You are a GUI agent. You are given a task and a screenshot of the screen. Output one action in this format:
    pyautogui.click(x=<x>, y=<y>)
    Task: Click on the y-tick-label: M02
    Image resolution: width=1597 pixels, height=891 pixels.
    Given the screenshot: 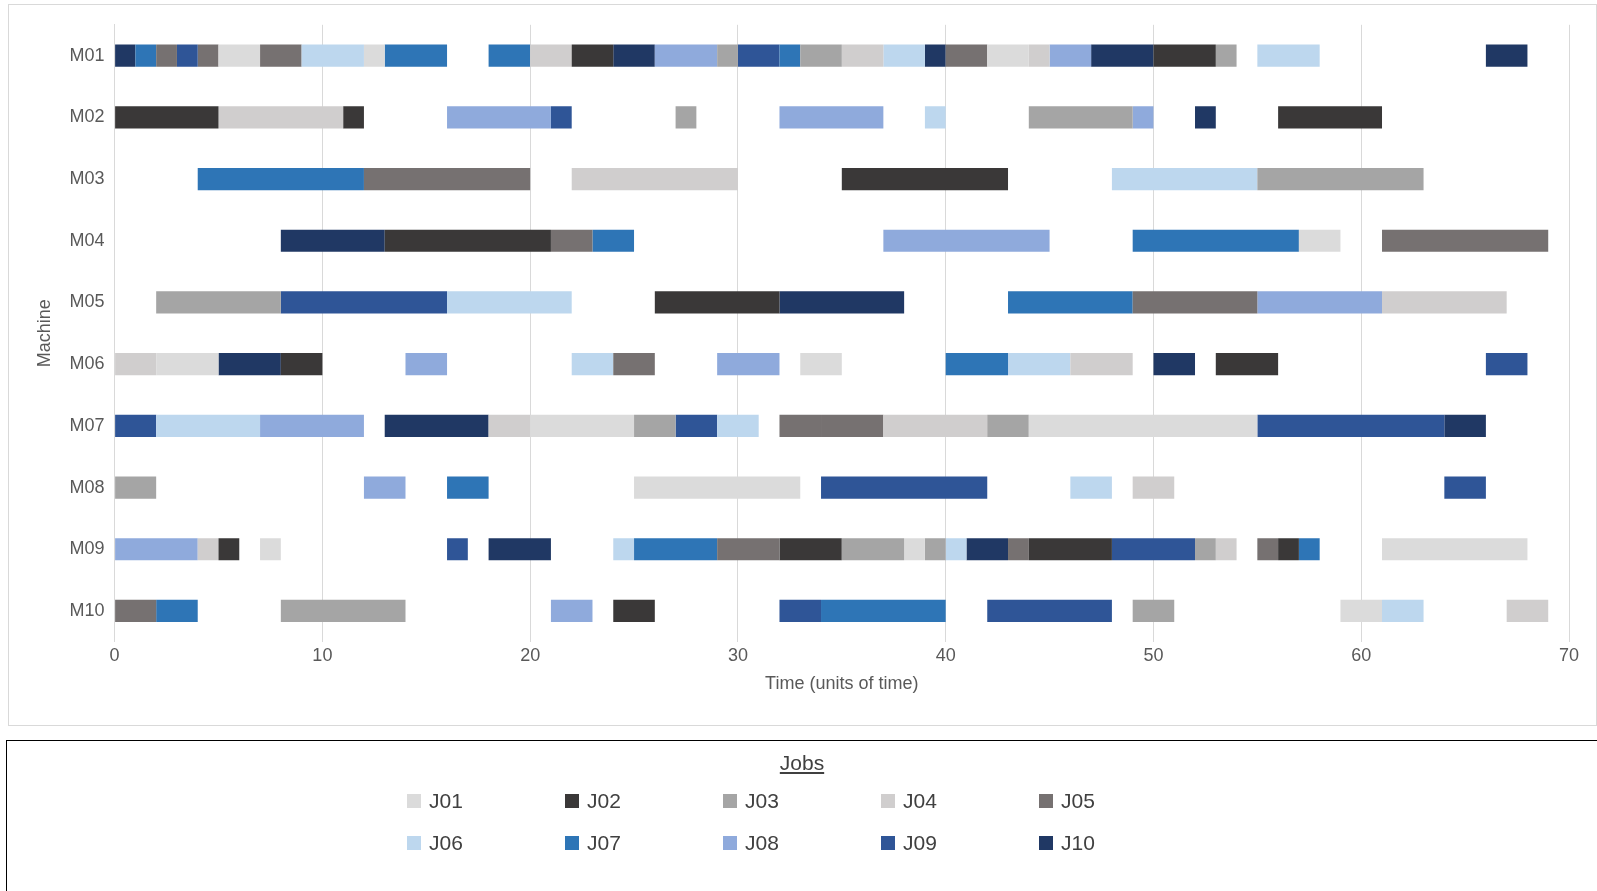 What is the action you would take?
    pyautogui.click(x=87, y=116)
    